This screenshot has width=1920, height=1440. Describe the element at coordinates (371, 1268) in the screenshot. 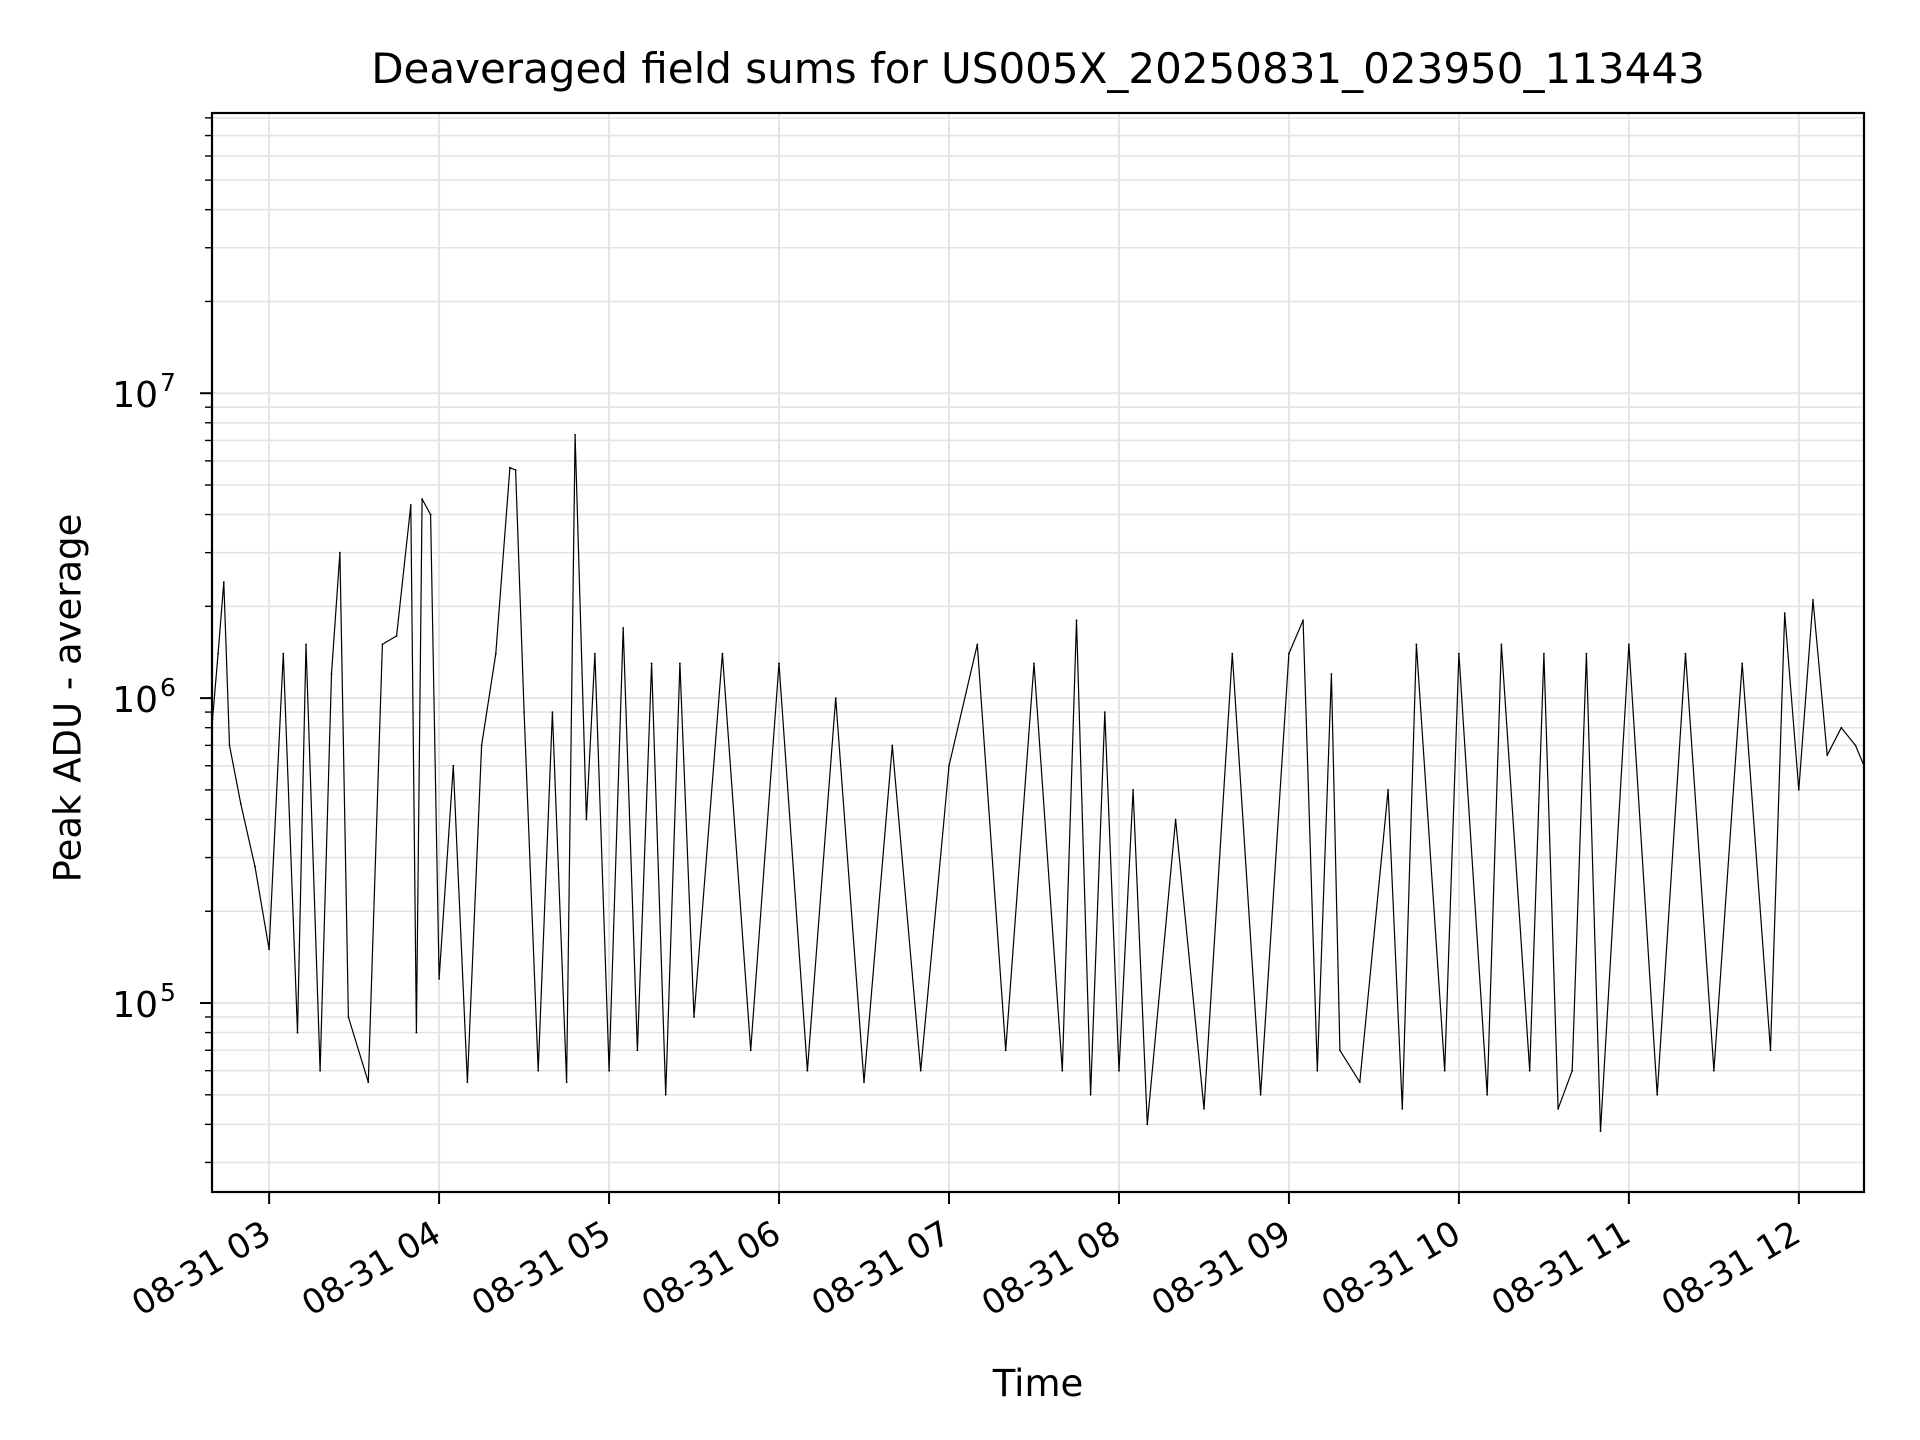

I see `x-tick-label: 08-31 04` at that location.